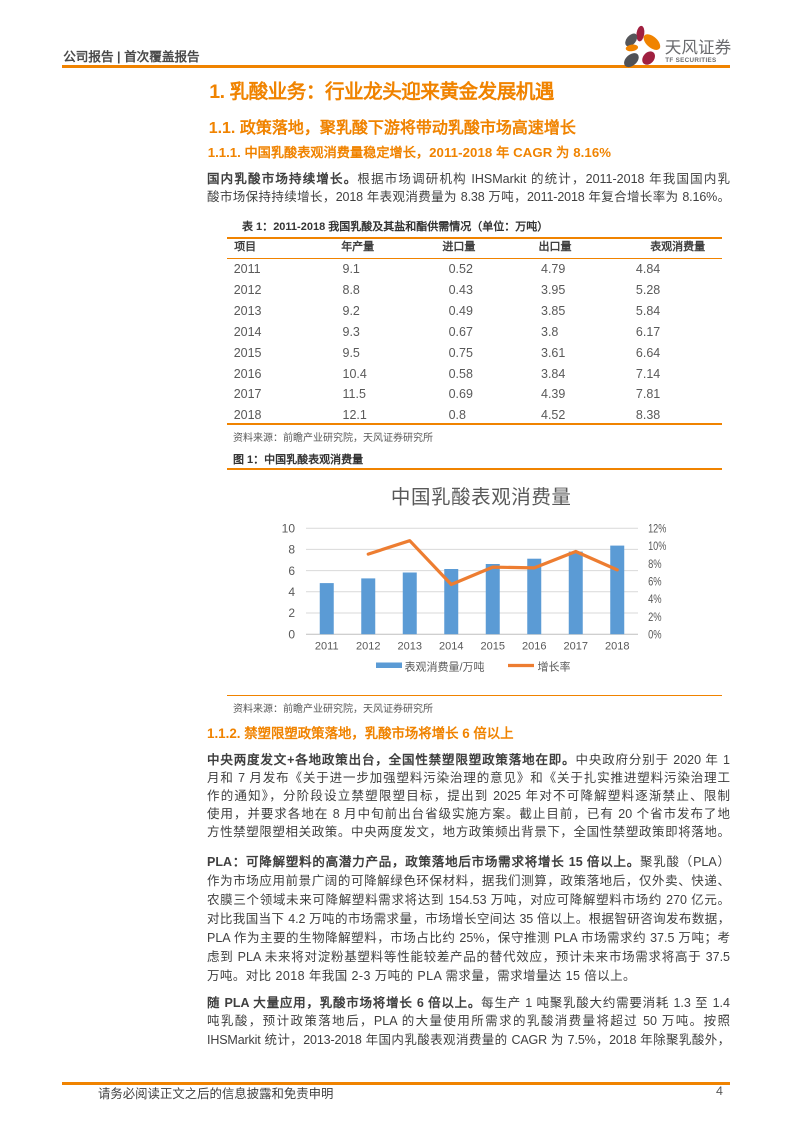 The image size is (793, 1122). What do you see at coordinates (655, 582) in the screenshot?
I see `svg-text: 6%` at bounding box center [655, 582].